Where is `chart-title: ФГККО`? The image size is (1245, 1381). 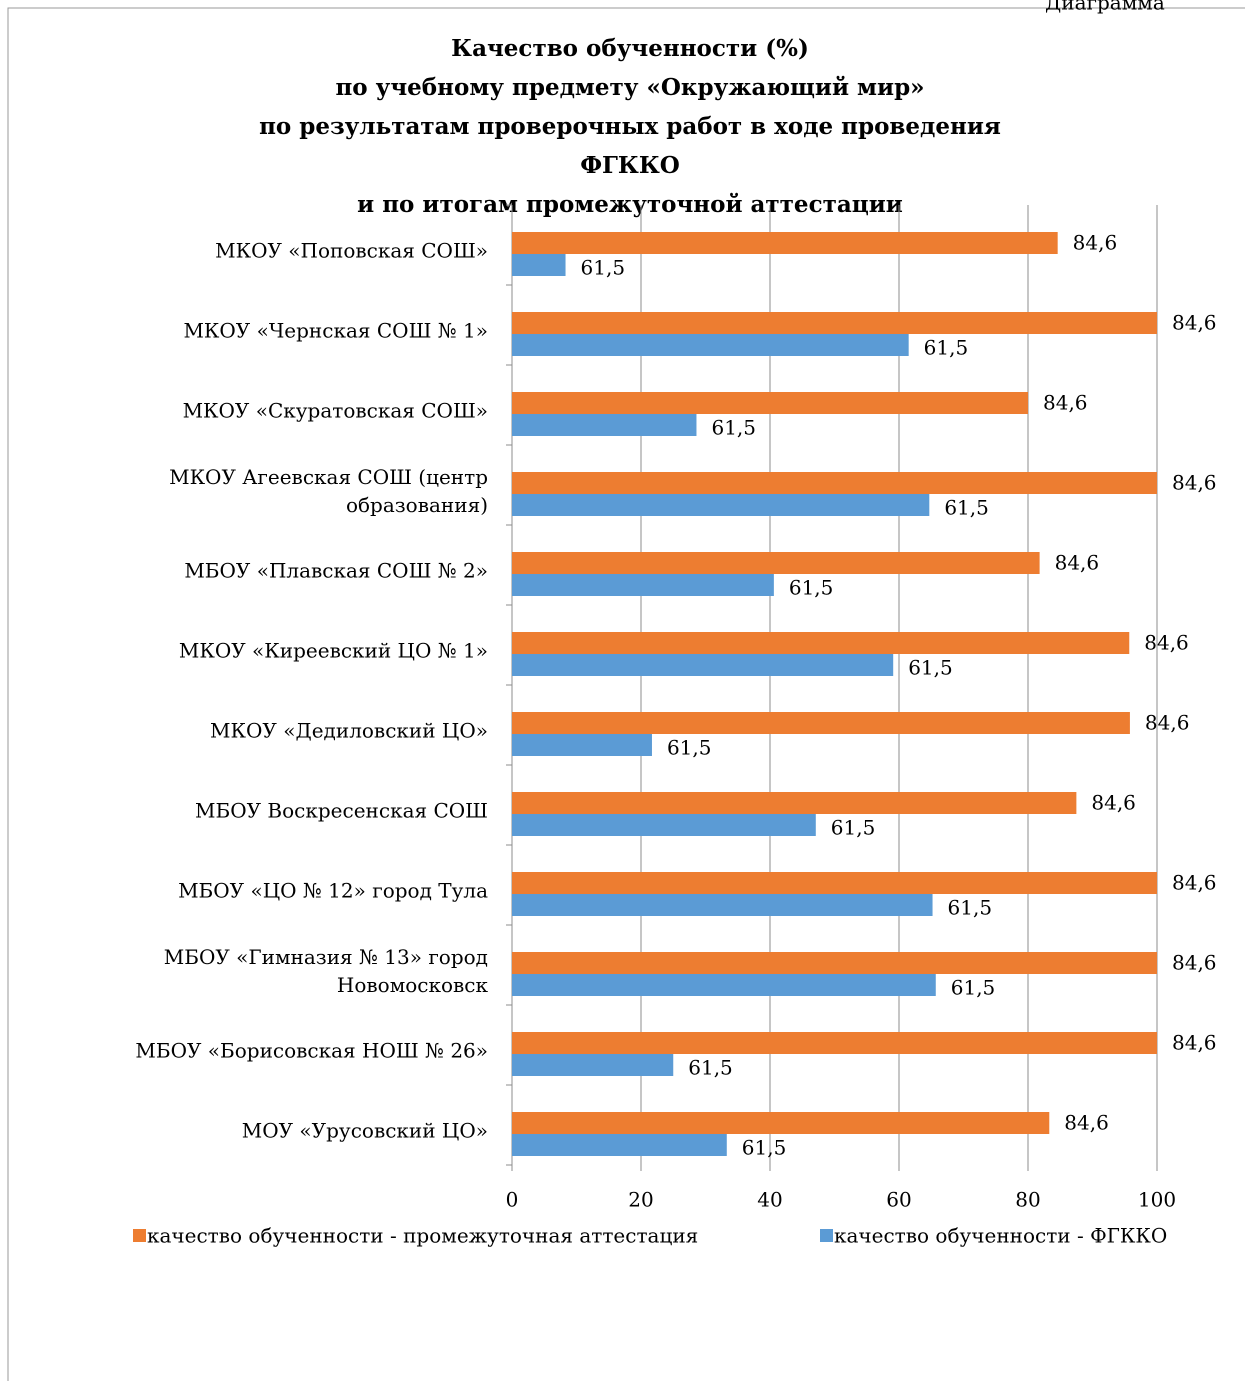
chart-title: ФГККО is located at coordinates (630, 165).